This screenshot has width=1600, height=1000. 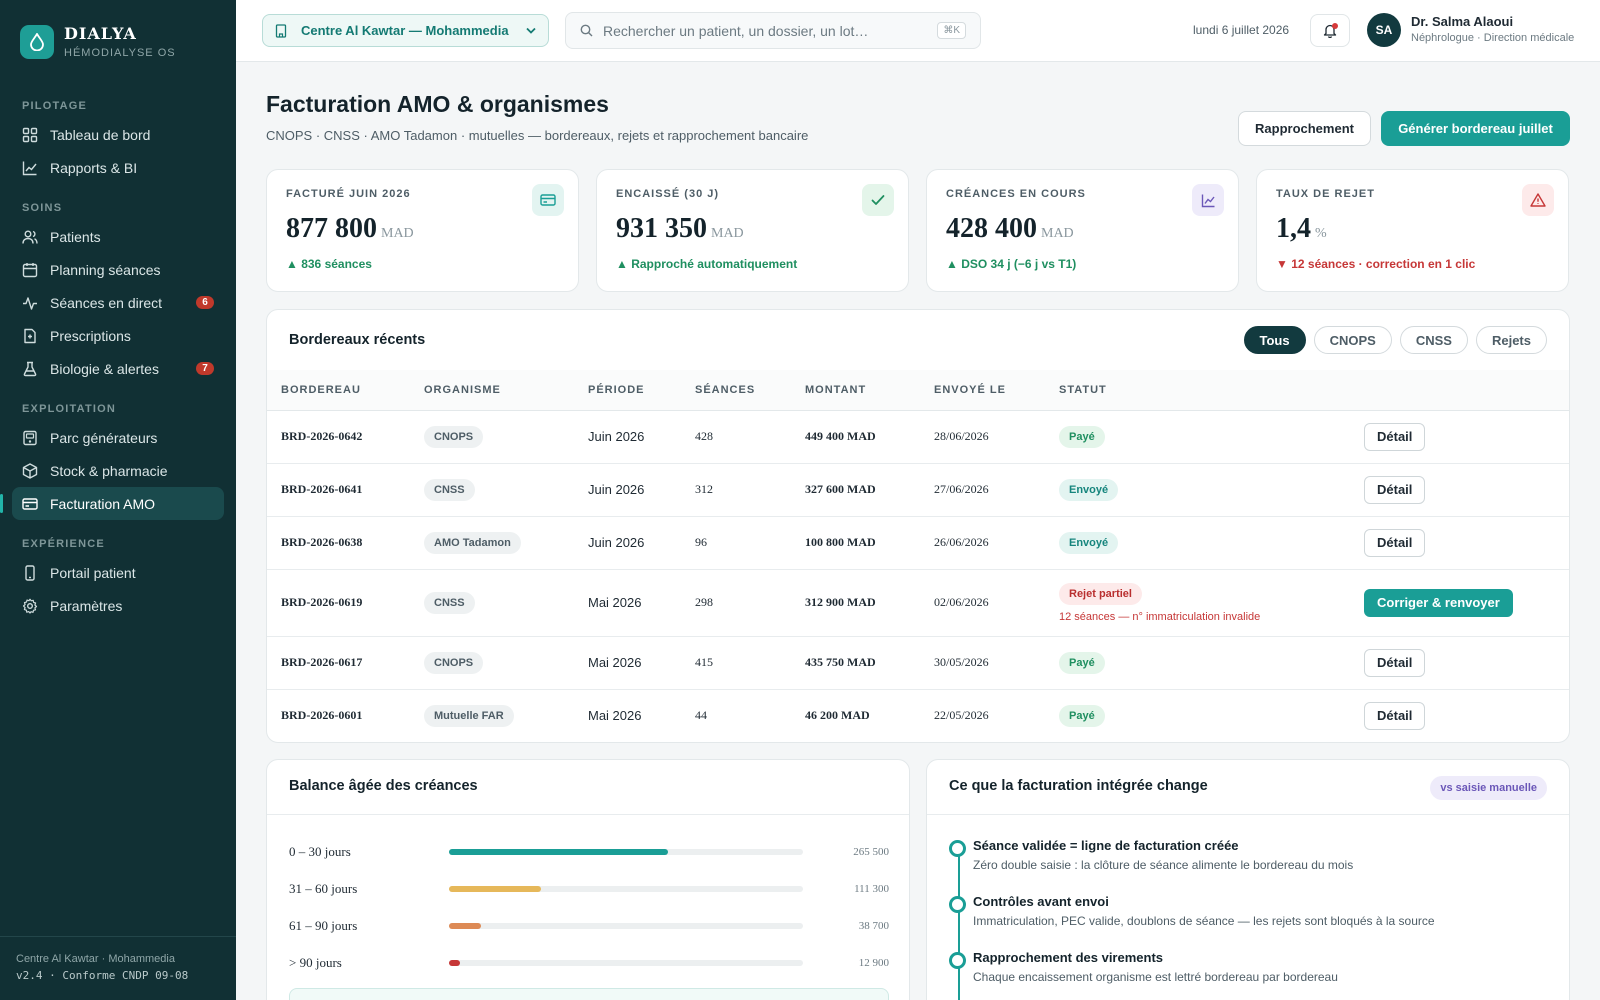 I want to click on sidebar-item-label: Biologie & alertes, so click(x=104, y=368).